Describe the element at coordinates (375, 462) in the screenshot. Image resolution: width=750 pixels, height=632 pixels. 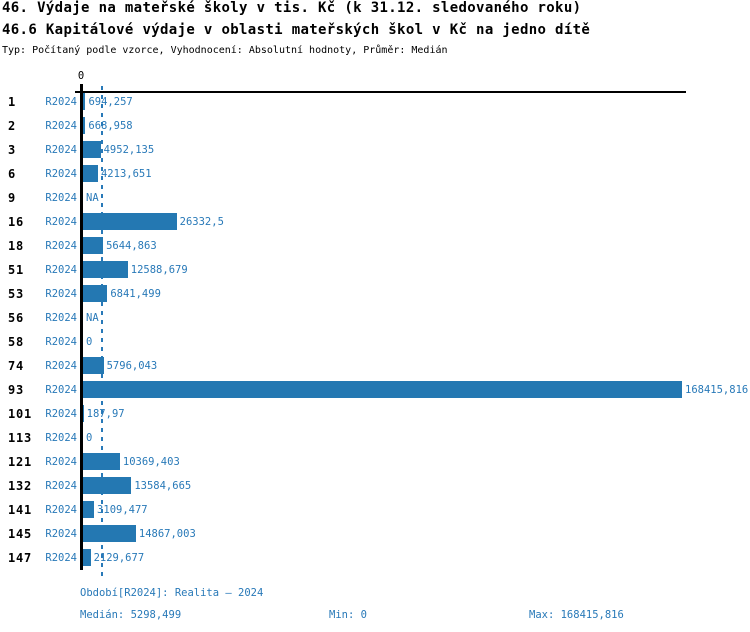
I see `table-row: 121 R2024 10369,403` at that location.